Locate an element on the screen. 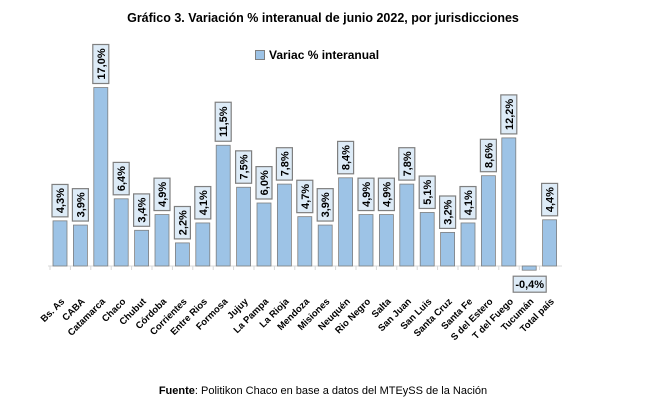  data-label: 12,2% is located at coordinates (510, 114).